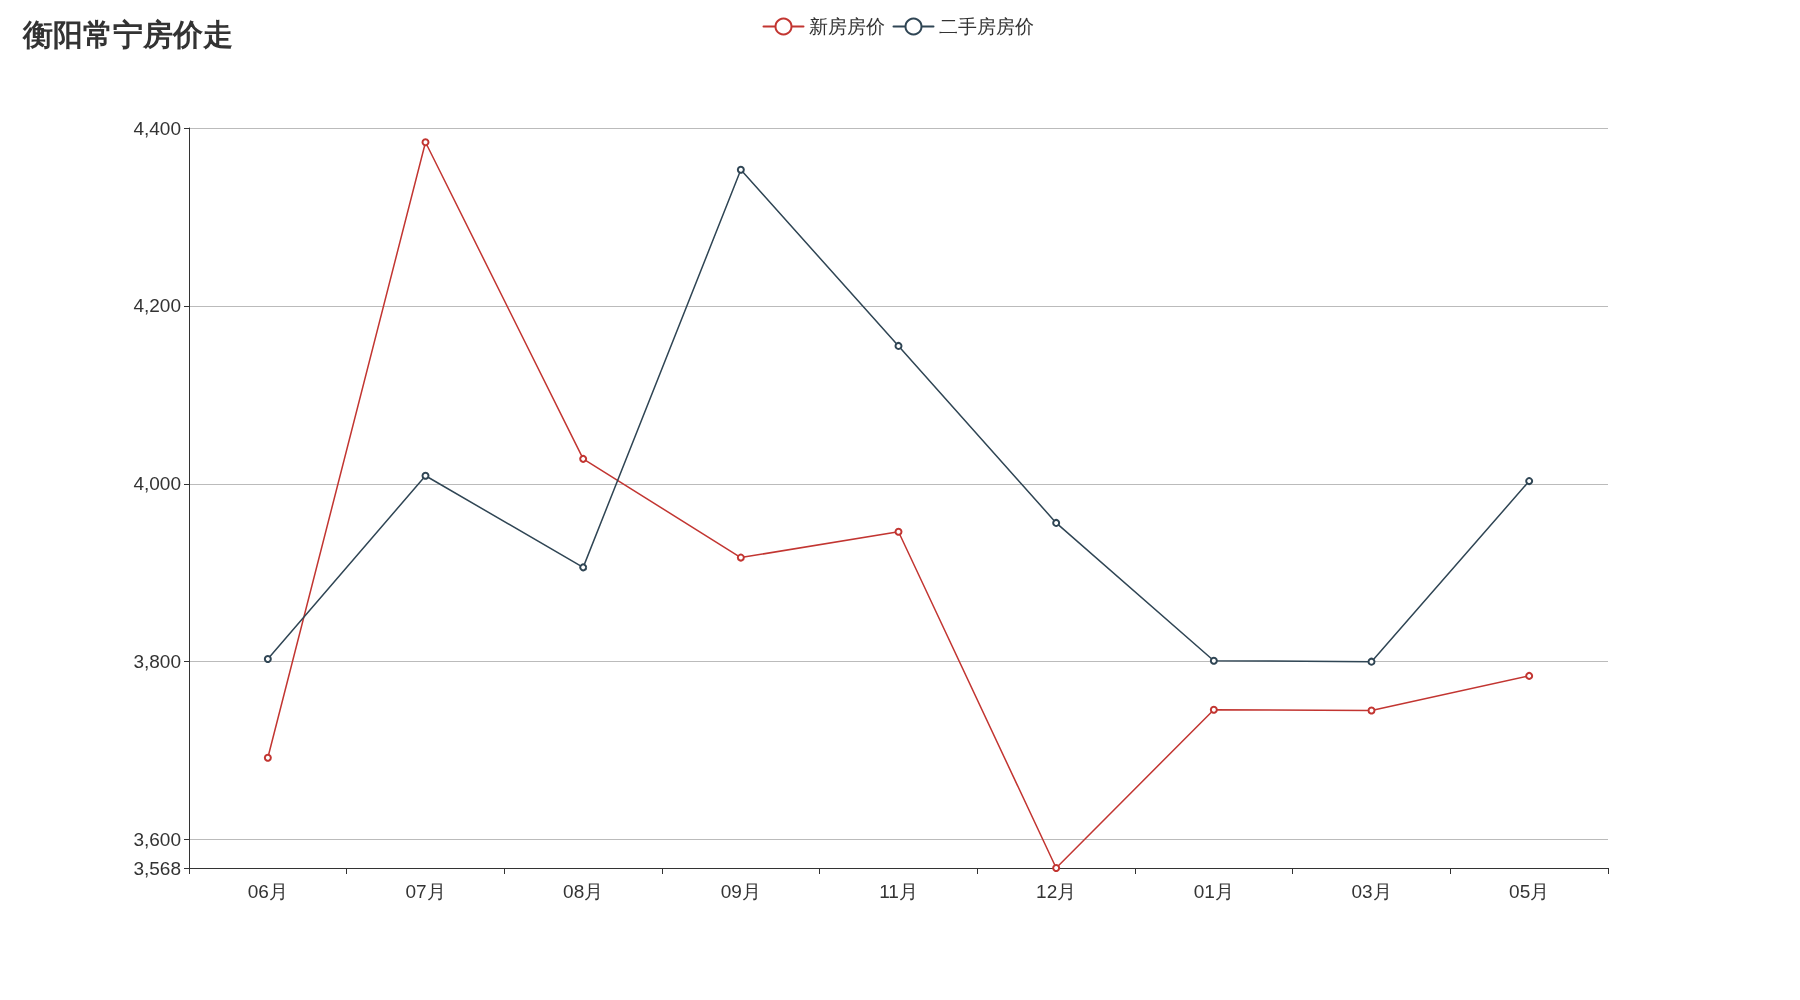 The height and width of the screenshot is (1000, 1800). What do you see at coordinates (157, 840) in the screenshot?
I see `y-tick-label: 3,600` at bounding box center [157, 840].